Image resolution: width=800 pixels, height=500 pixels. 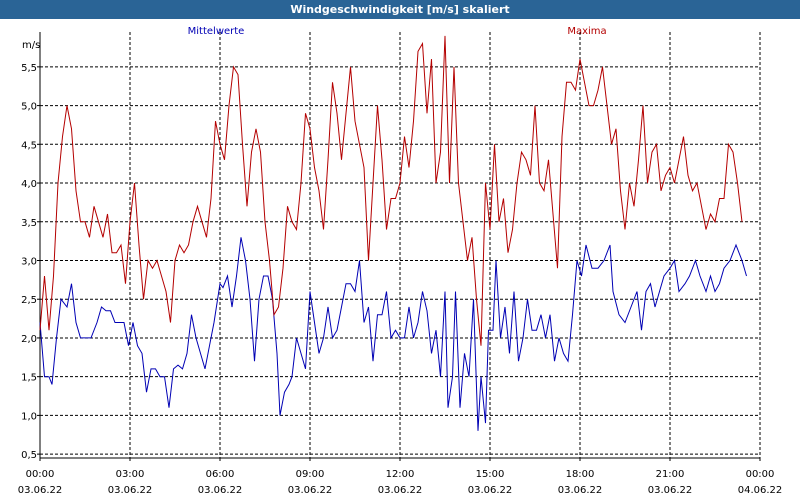 What do you see at coordinates (29, 184) in the screenshot?
I see `y-tick-label: 4,0` at bounding box center [29, 184].